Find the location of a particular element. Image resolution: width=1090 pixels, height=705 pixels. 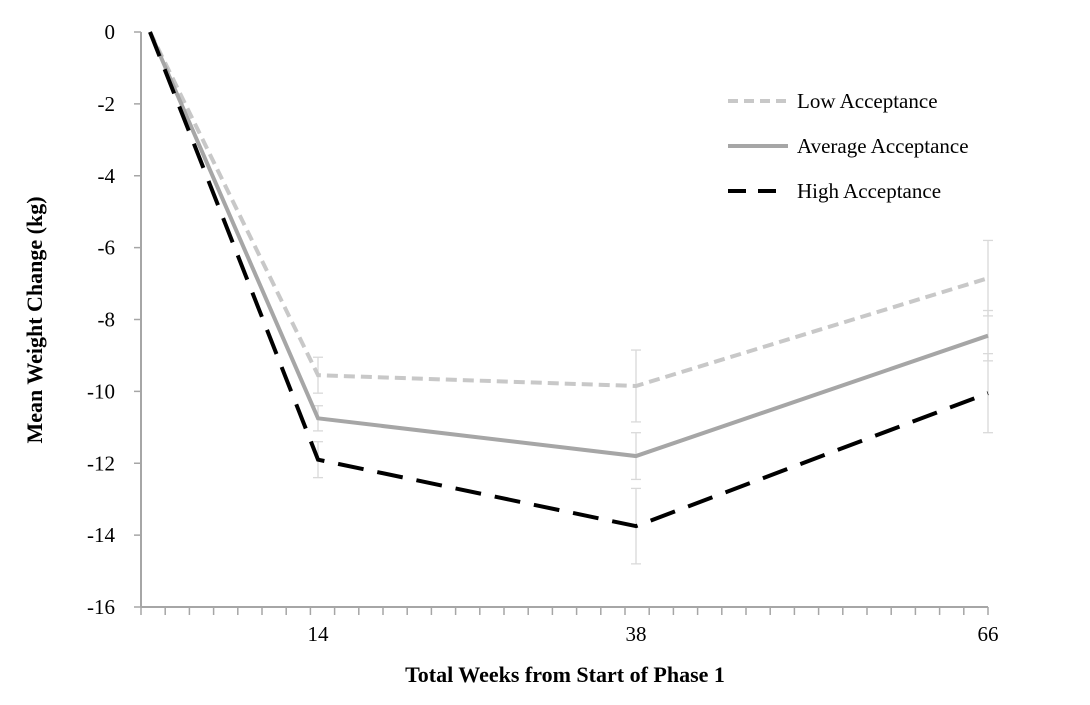

legend-label: High Acceptance is located at coordinates (869, 191).